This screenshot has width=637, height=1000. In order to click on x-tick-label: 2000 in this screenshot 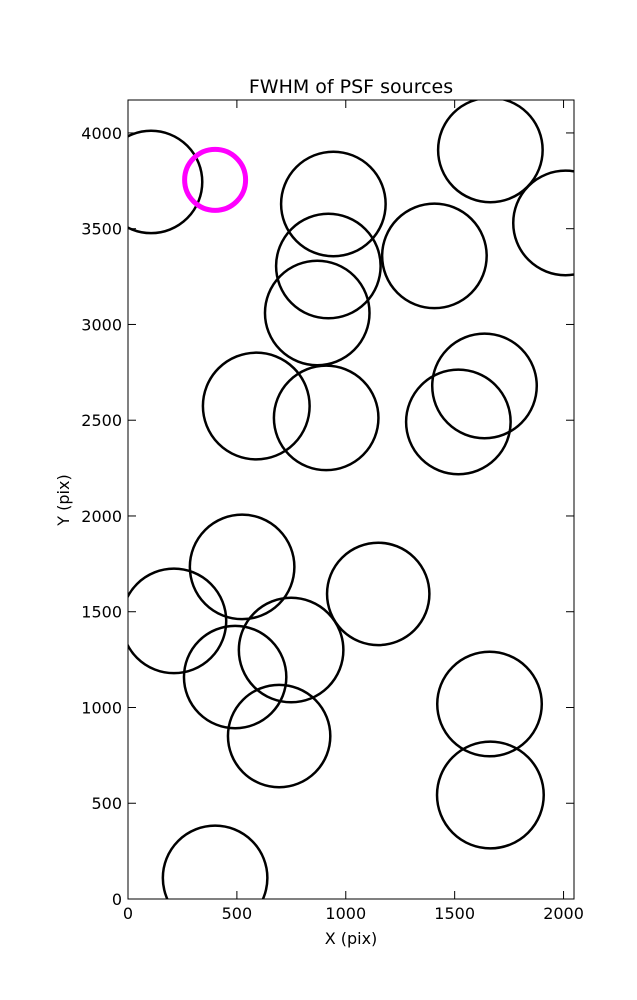, I will do `click(563, 913)`.